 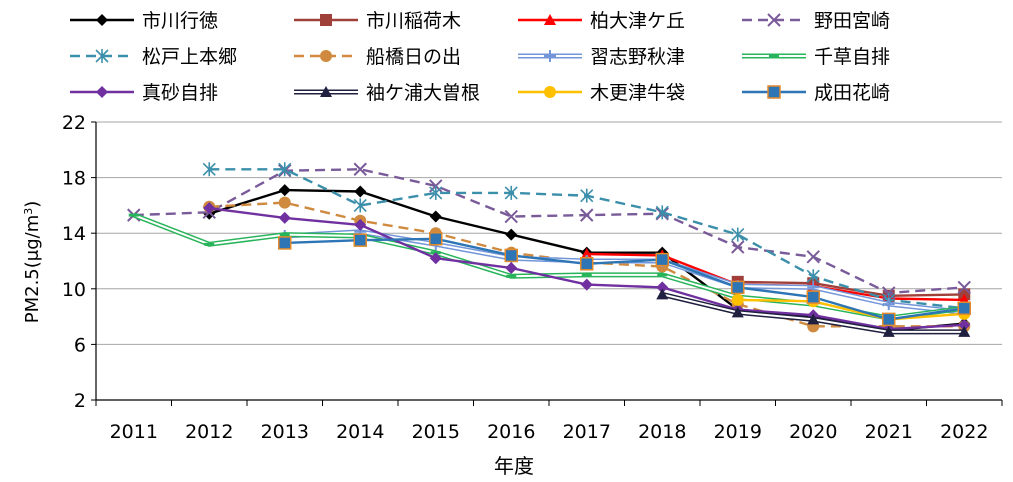 What do you see at coordinates (377, 21) in the screenshot?
I see `legend-item: 市川稲荷木` at bounding box center [377, 21].